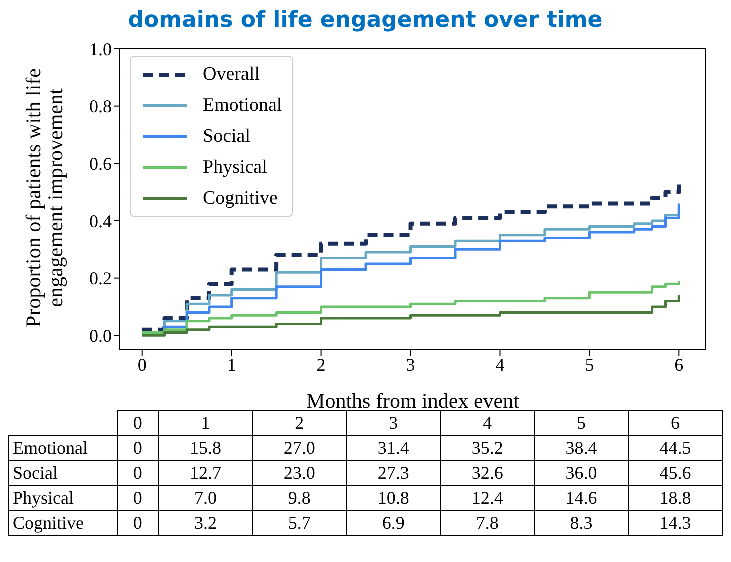  Describe the element at coordinates (62, 448) in the screenshot. I see `y-tick-label: Emotional` at that location.